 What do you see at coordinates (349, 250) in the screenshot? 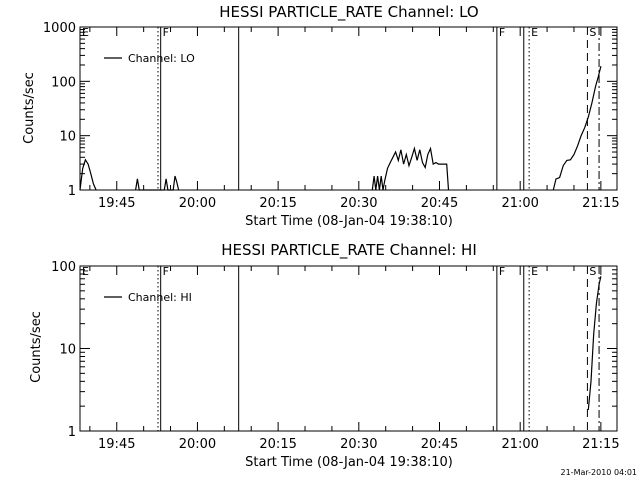
I see `panel-hi-title: HESSI PARTICLE_RATE Channel: HI` at bounding box center [349, 250].